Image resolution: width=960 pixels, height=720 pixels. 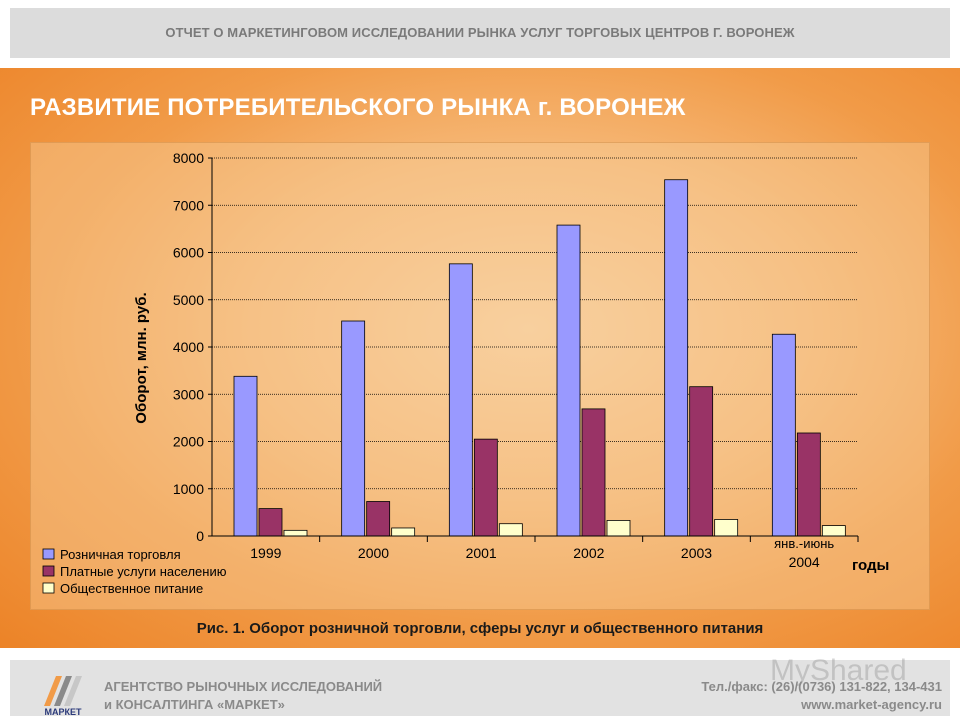 I want to click on y-tick-label: 0, so click(x=200, y=536).